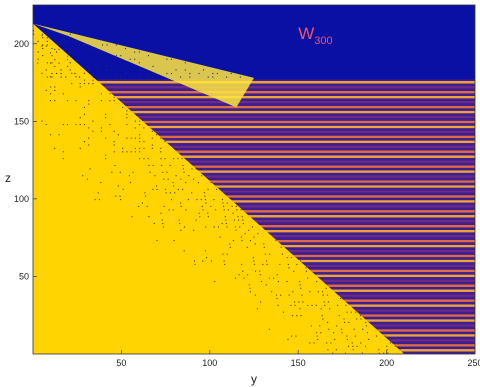 The width and height of the screenshot is (480, 387). Describe the element at coordinates (254, 379) in the screenshot. I see `x-axis-label: y` at that location.